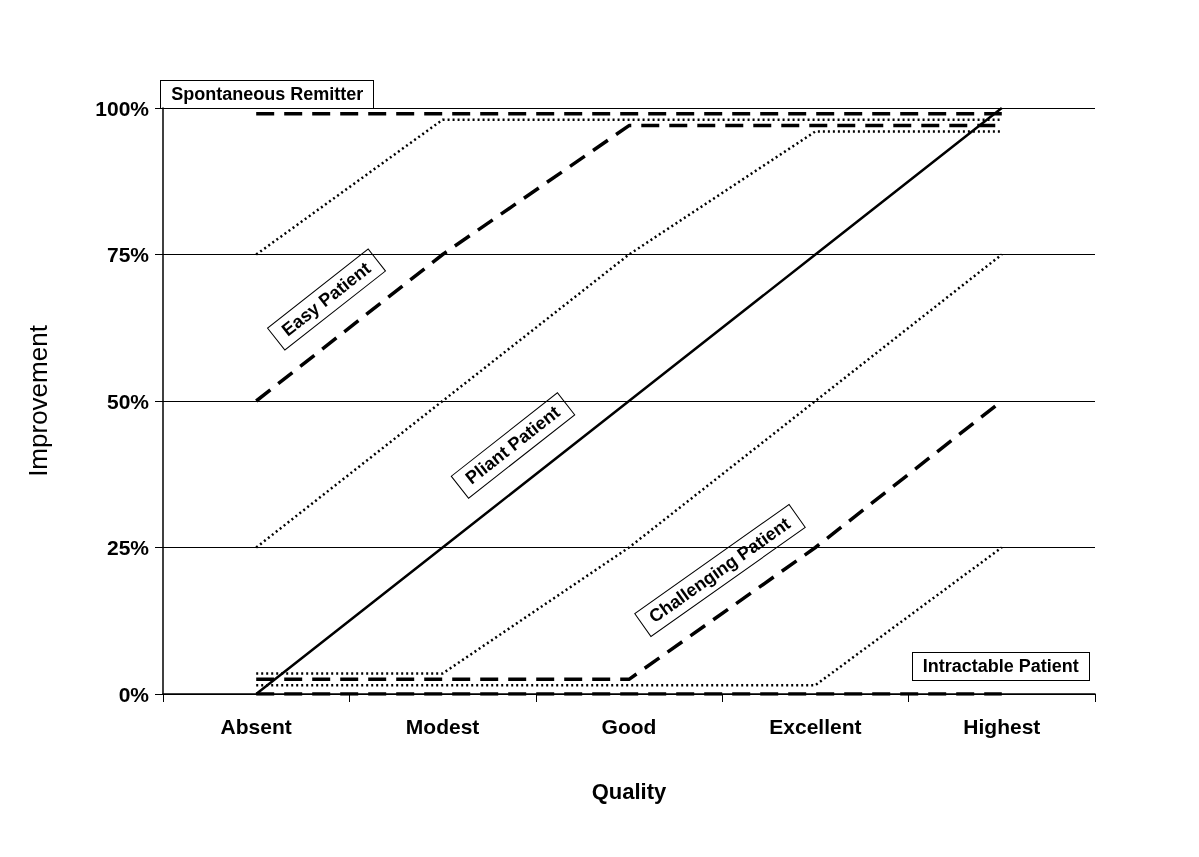 The width and height of the screenshot is (1199, 857). What do you see at coordinates (267, 94) in the screenshot?
I see `series-label: Spontaneous Remitter` at bounding box center [267, 94].